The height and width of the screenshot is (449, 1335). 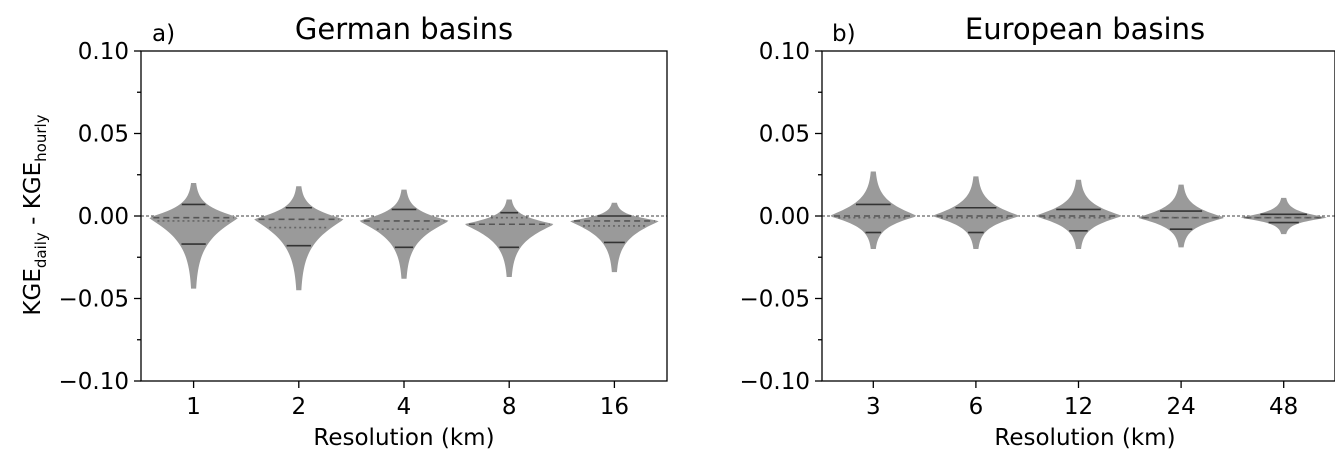 What do you see at coordinates (614, 407) in the screenshot?
I see `x-tick-label: 16` at bounding box center [614, 407].